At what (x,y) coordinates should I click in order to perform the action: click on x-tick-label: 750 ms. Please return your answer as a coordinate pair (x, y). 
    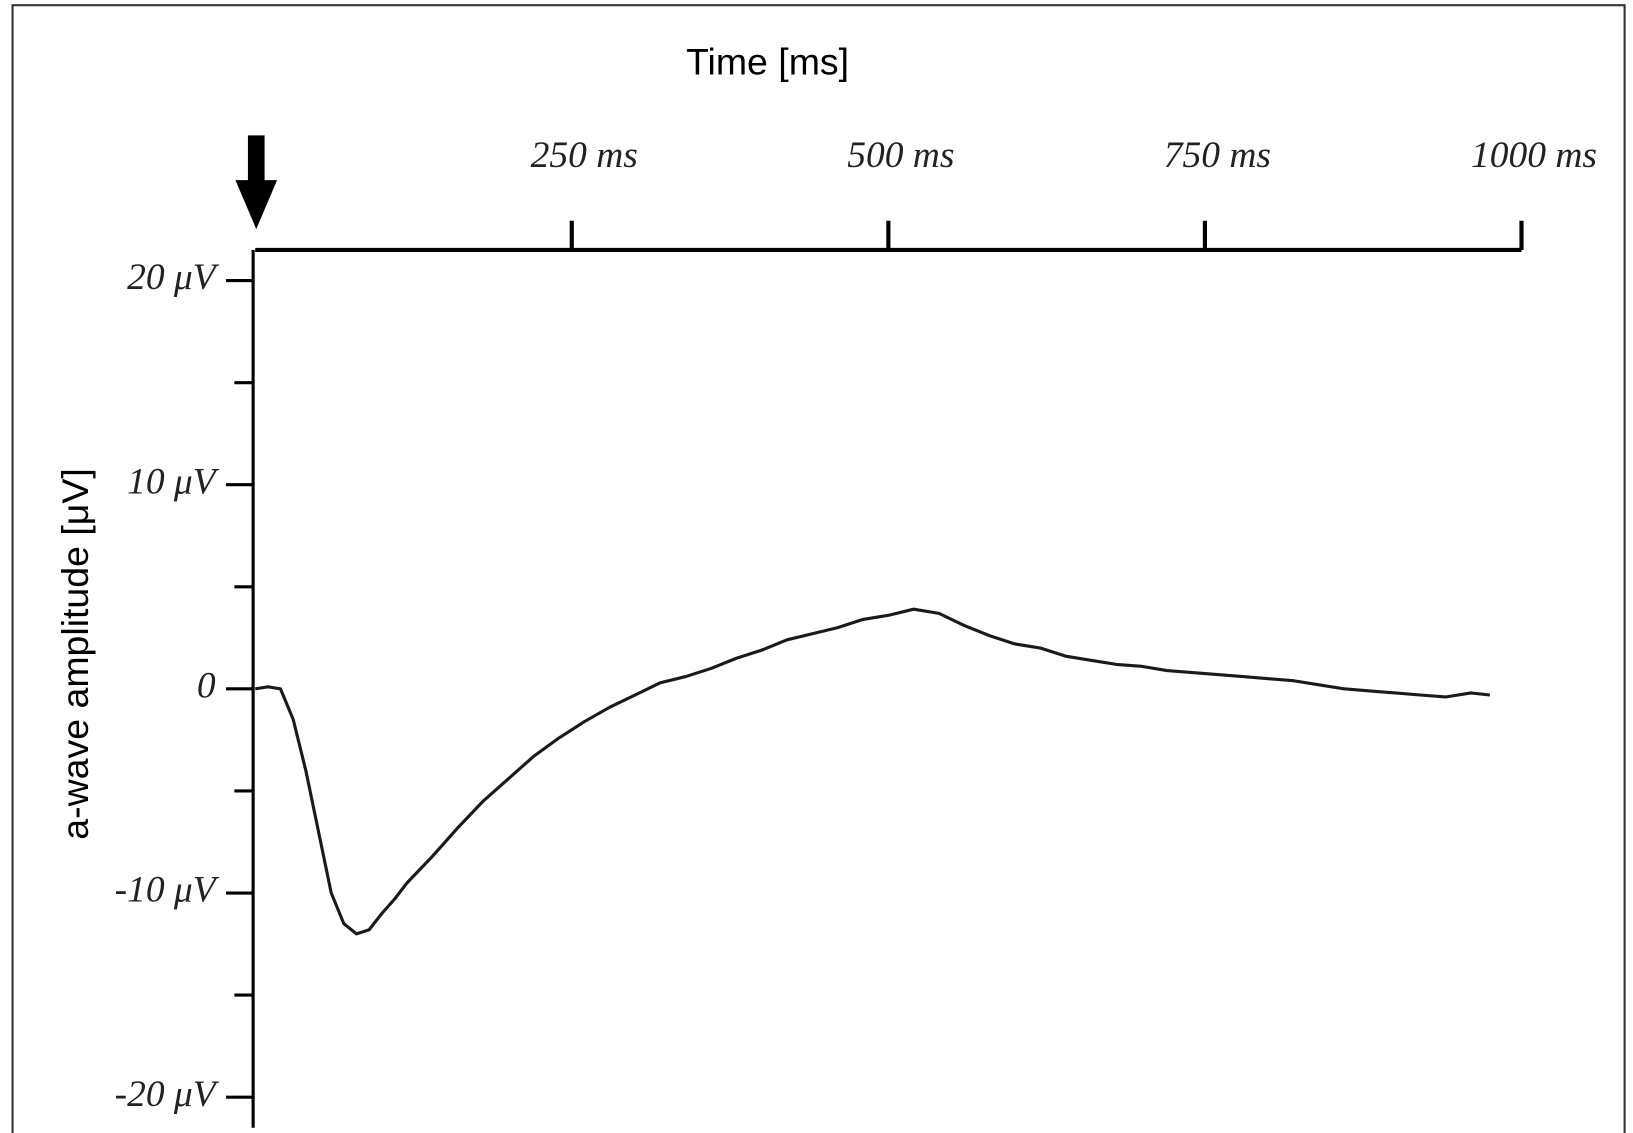
    Looking at the image, I should click on (1217, 155).